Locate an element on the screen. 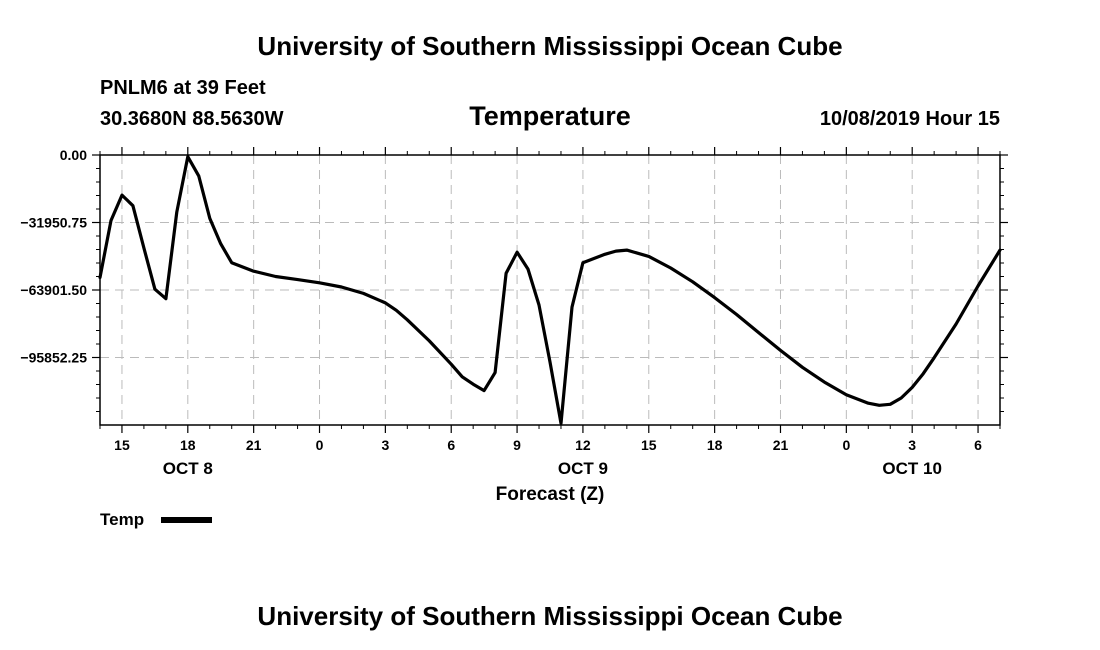 The width and height of the screenshot is (1100, 650). y-tick-label: −95852.25 is located at coordinates (53, 358).